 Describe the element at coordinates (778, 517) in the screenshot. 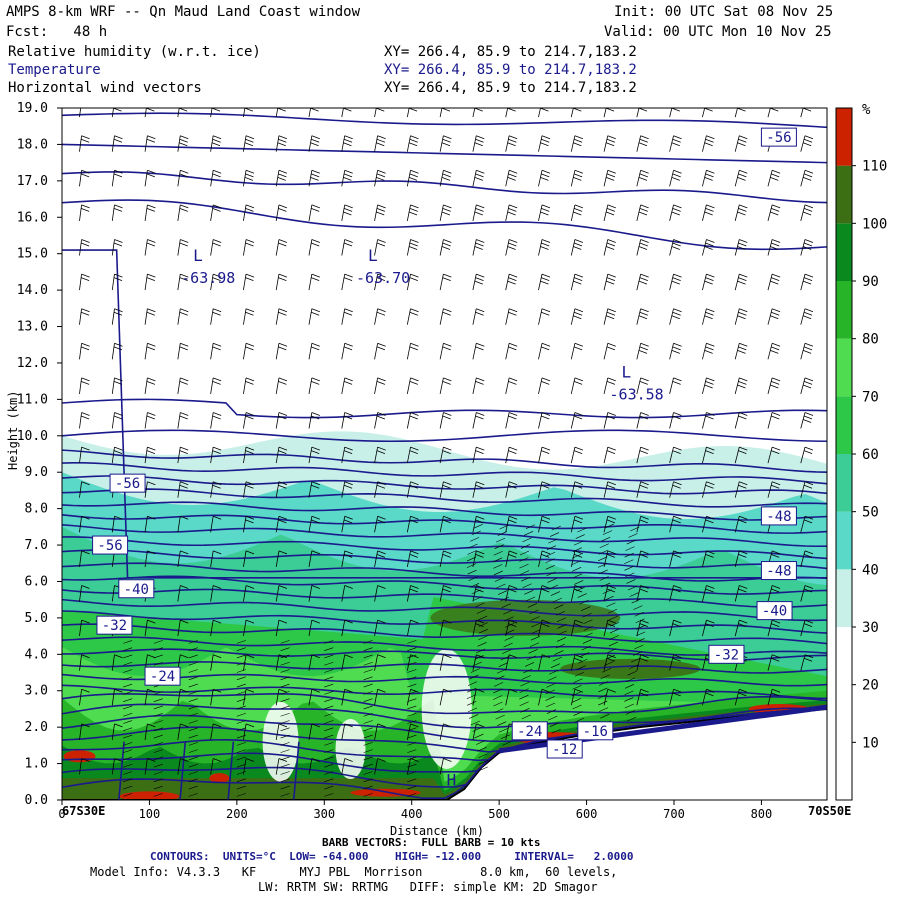

I see `contour-label-text: -48` at that location.